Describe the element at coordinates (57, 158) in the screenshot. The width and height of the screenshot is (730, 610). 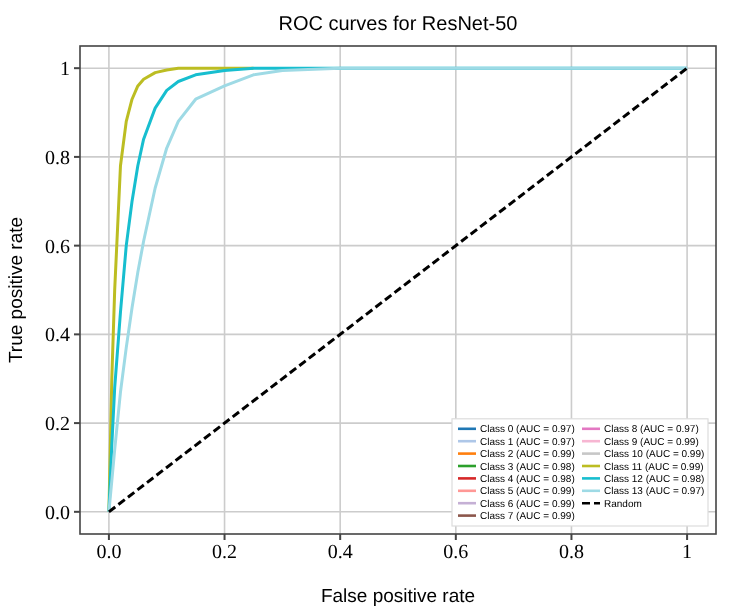
I see `y-tick-label: 0.8` at that location.